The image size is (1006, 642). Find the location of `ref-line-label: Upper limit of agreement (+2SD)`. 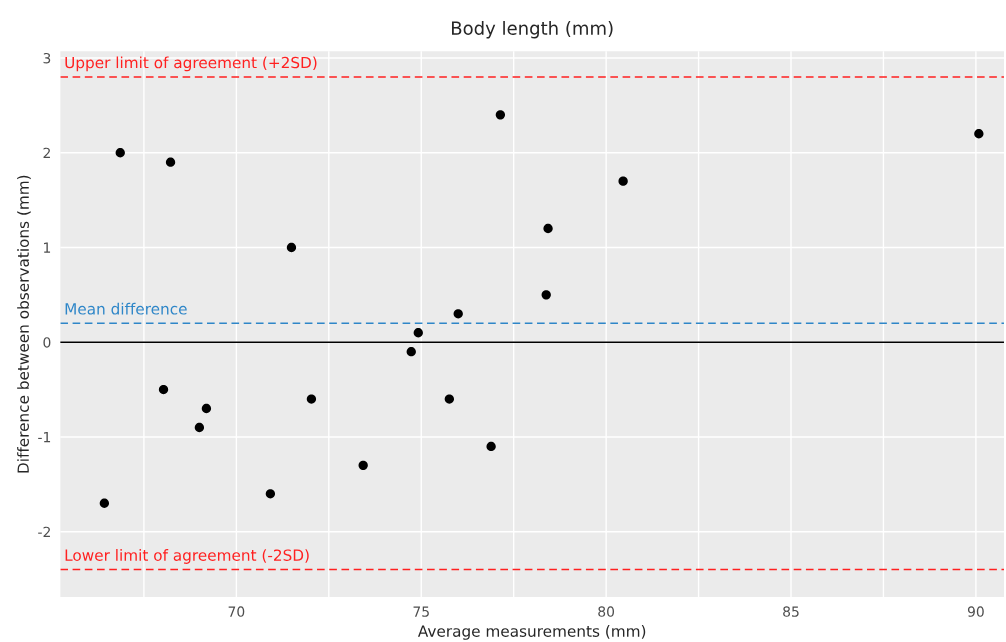

ref-line-label: Upper limit of agreement (+2SD) is located at coordinates (191, 64).